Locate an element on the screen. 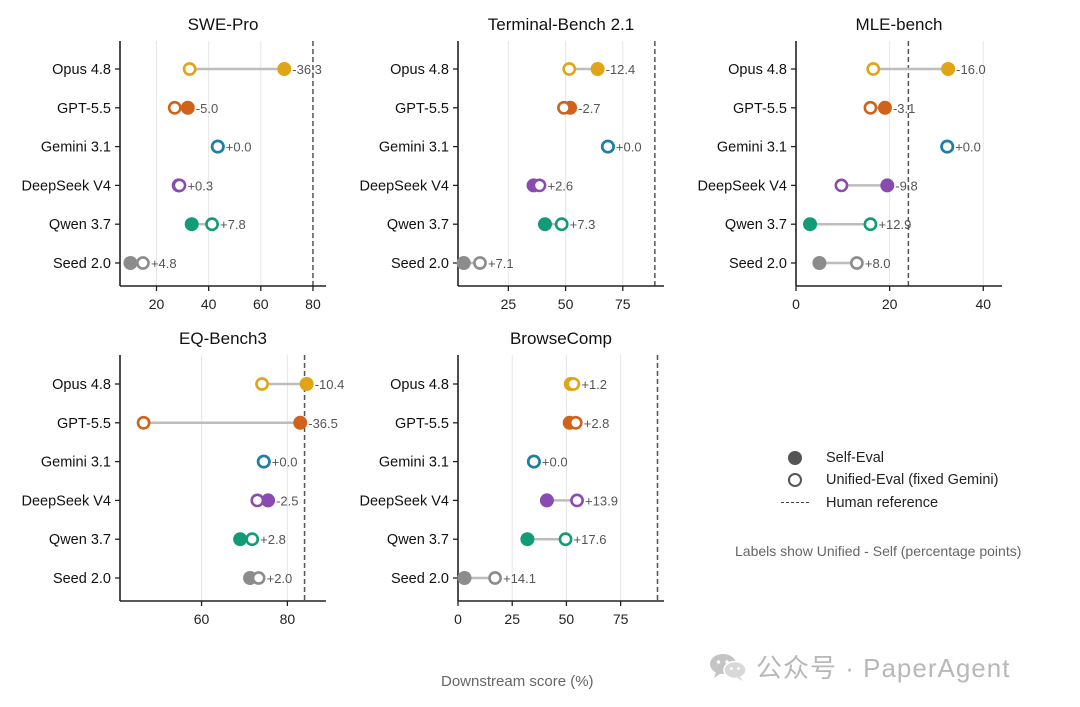  panel-browsecomp-qwen-3-7-y-tick-label: Qwen 3.7 is located at coordinates (418, 540).